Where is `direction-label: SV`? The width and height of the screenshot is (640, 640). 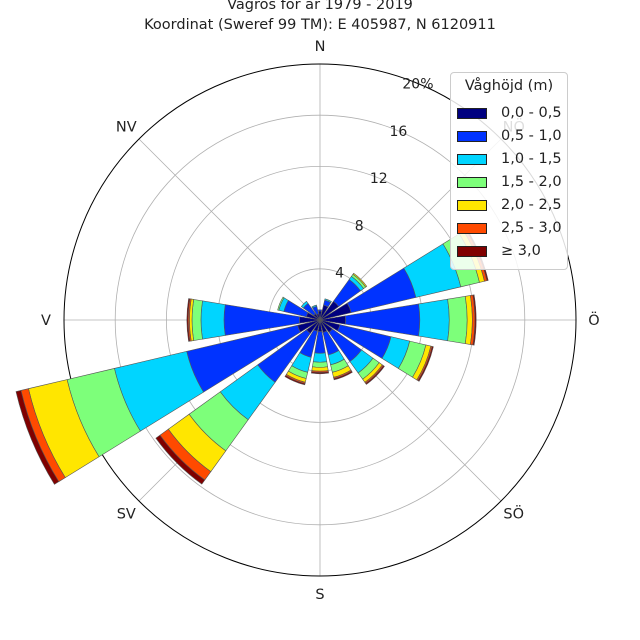 direction-label: SV is located at coordinates (126, 515).